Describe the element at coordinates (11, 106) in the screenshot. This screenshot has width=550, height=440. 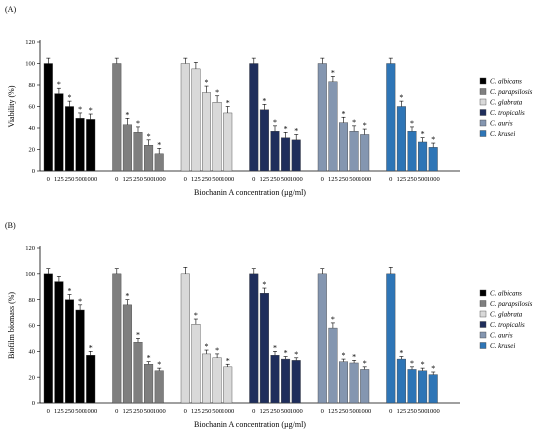
I see `y-axis-label: Viability (%)` at that location.